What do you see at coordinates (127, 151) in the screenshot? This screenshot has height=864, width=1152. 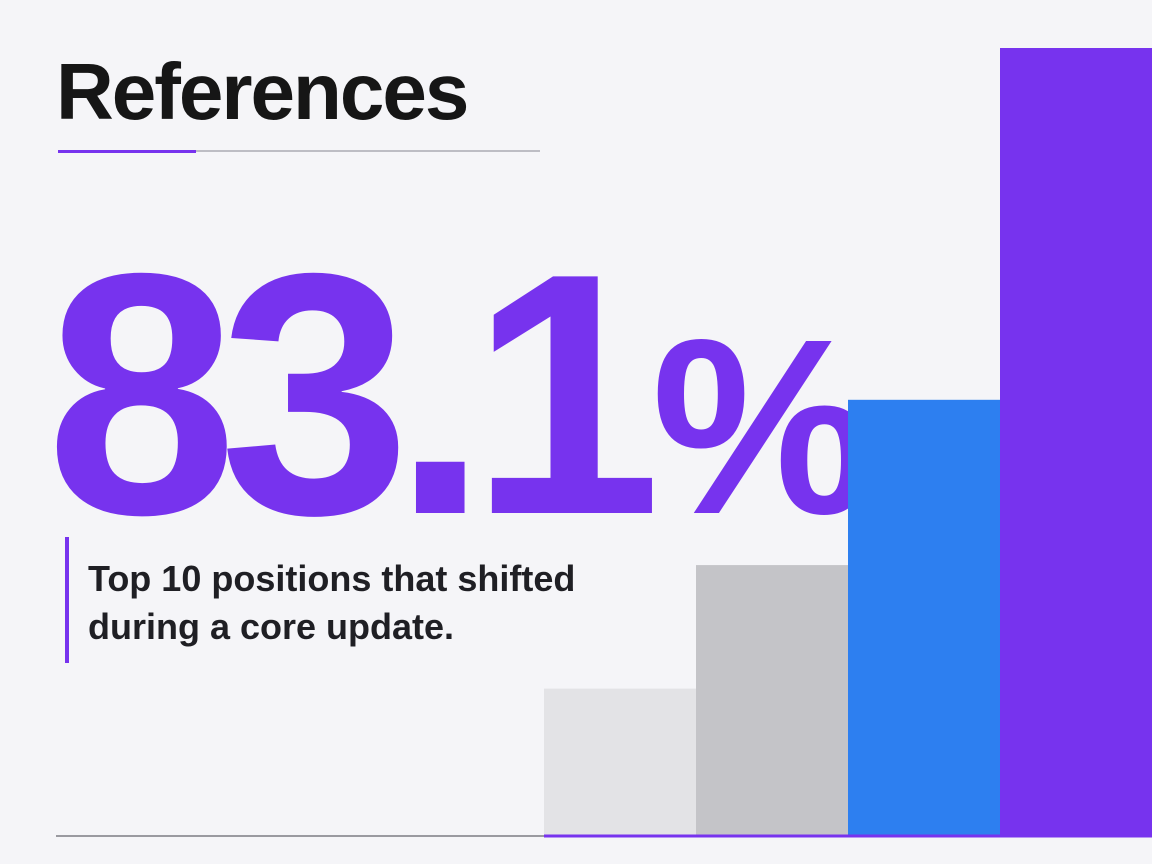 I see `title-underline-accent` at bounding box center [127, 151].